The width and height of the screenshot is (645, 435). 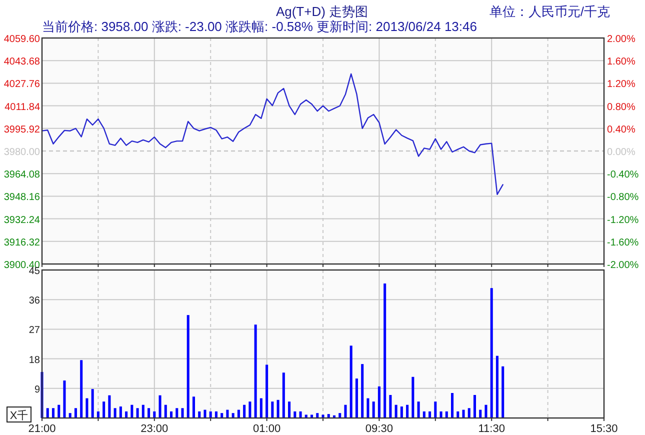 What do you see at coordinates (621, 62) in the screenshot?
I see `y2-tick-label: 1.60%` at bounding box center [621, 62].